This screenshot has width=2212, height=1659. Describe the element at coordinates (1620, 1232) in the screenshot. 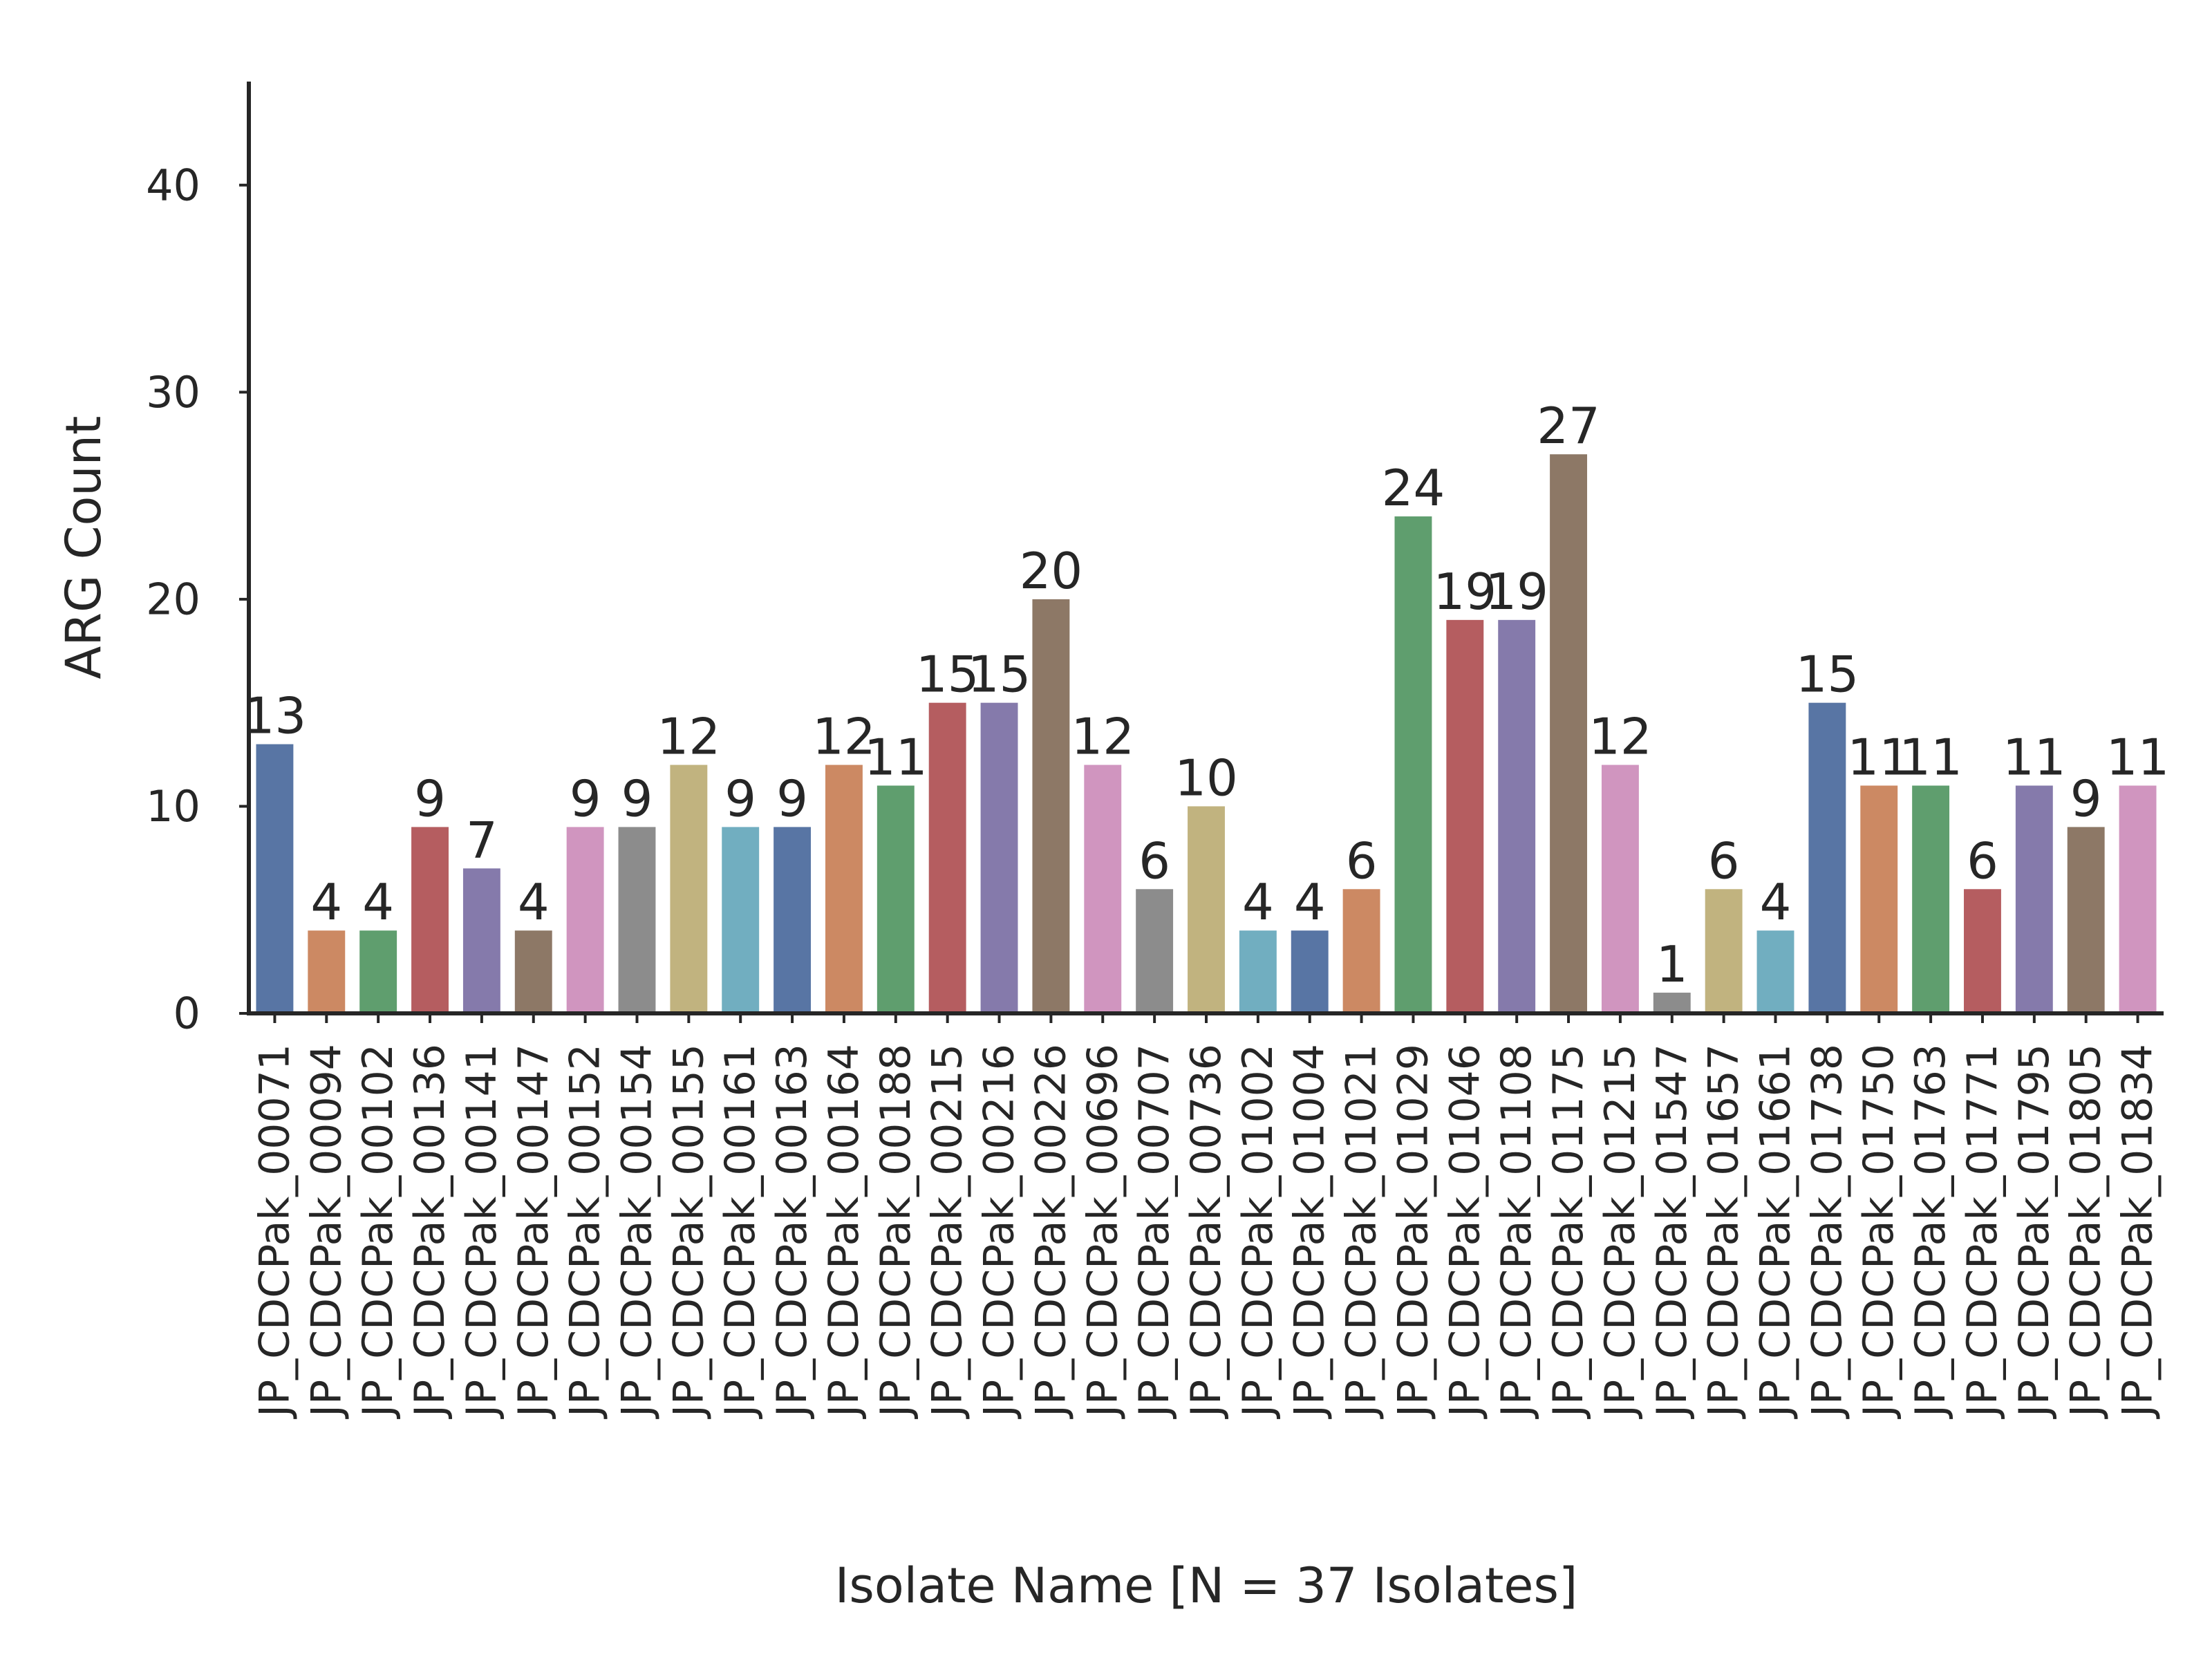

I see `x-tick-label: JP_CDCPak_01215` at that location.